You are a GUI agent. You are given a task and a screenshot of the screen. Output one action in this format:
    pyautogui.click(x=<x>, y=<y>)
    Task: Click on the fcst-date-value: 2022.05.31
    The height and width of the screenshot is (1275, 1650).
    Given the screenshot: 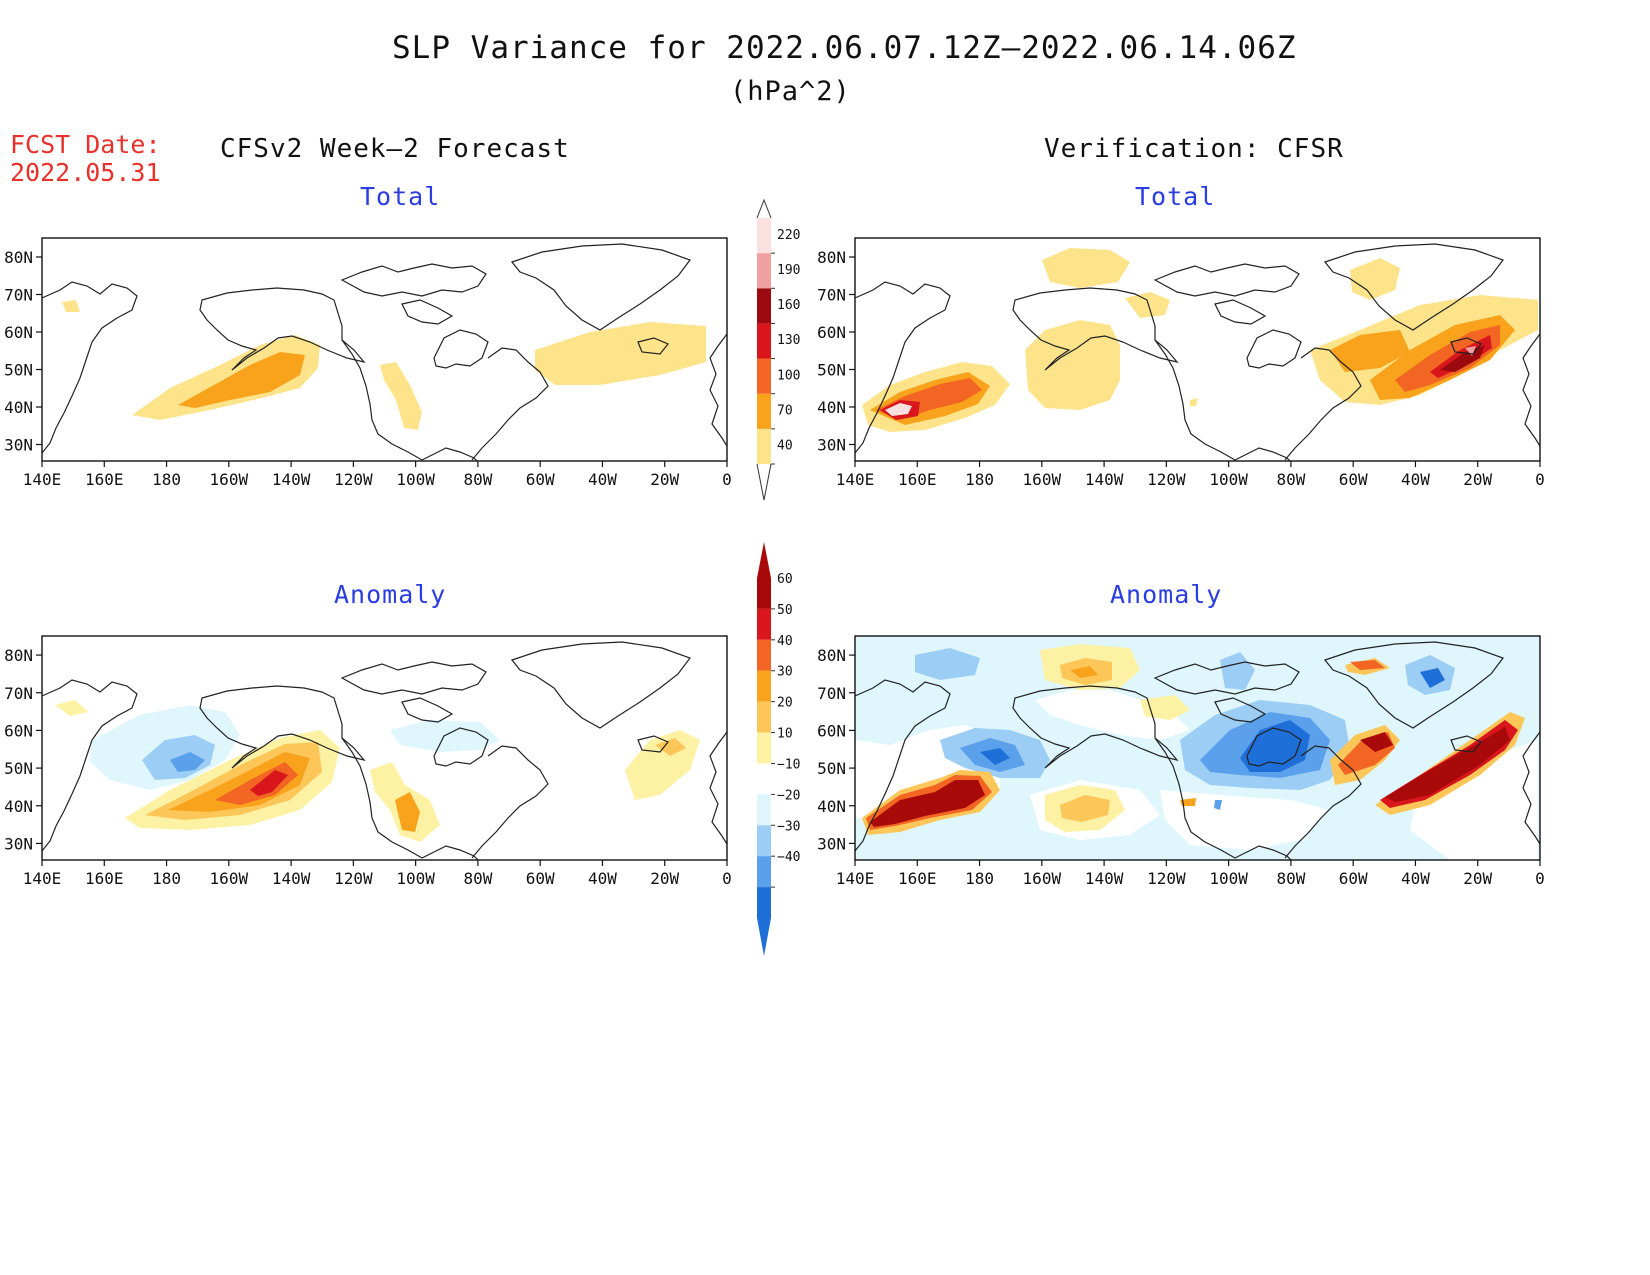 What is the action you would take?
    pyautogui.click(x=85, y=172)
    